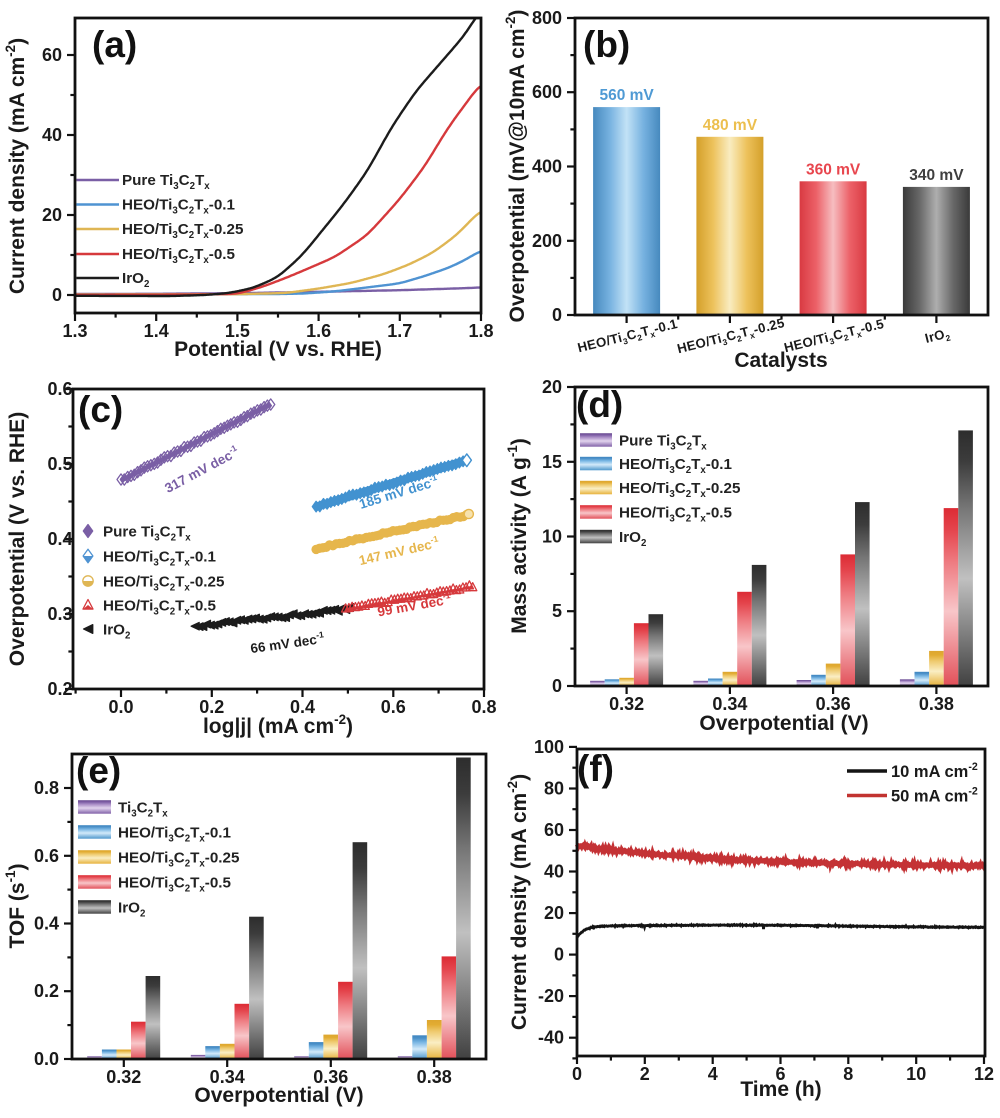 The height and width of the screenshot is (1118, 1000). I want to click on svg-text: 1.3, so click(74, 331).